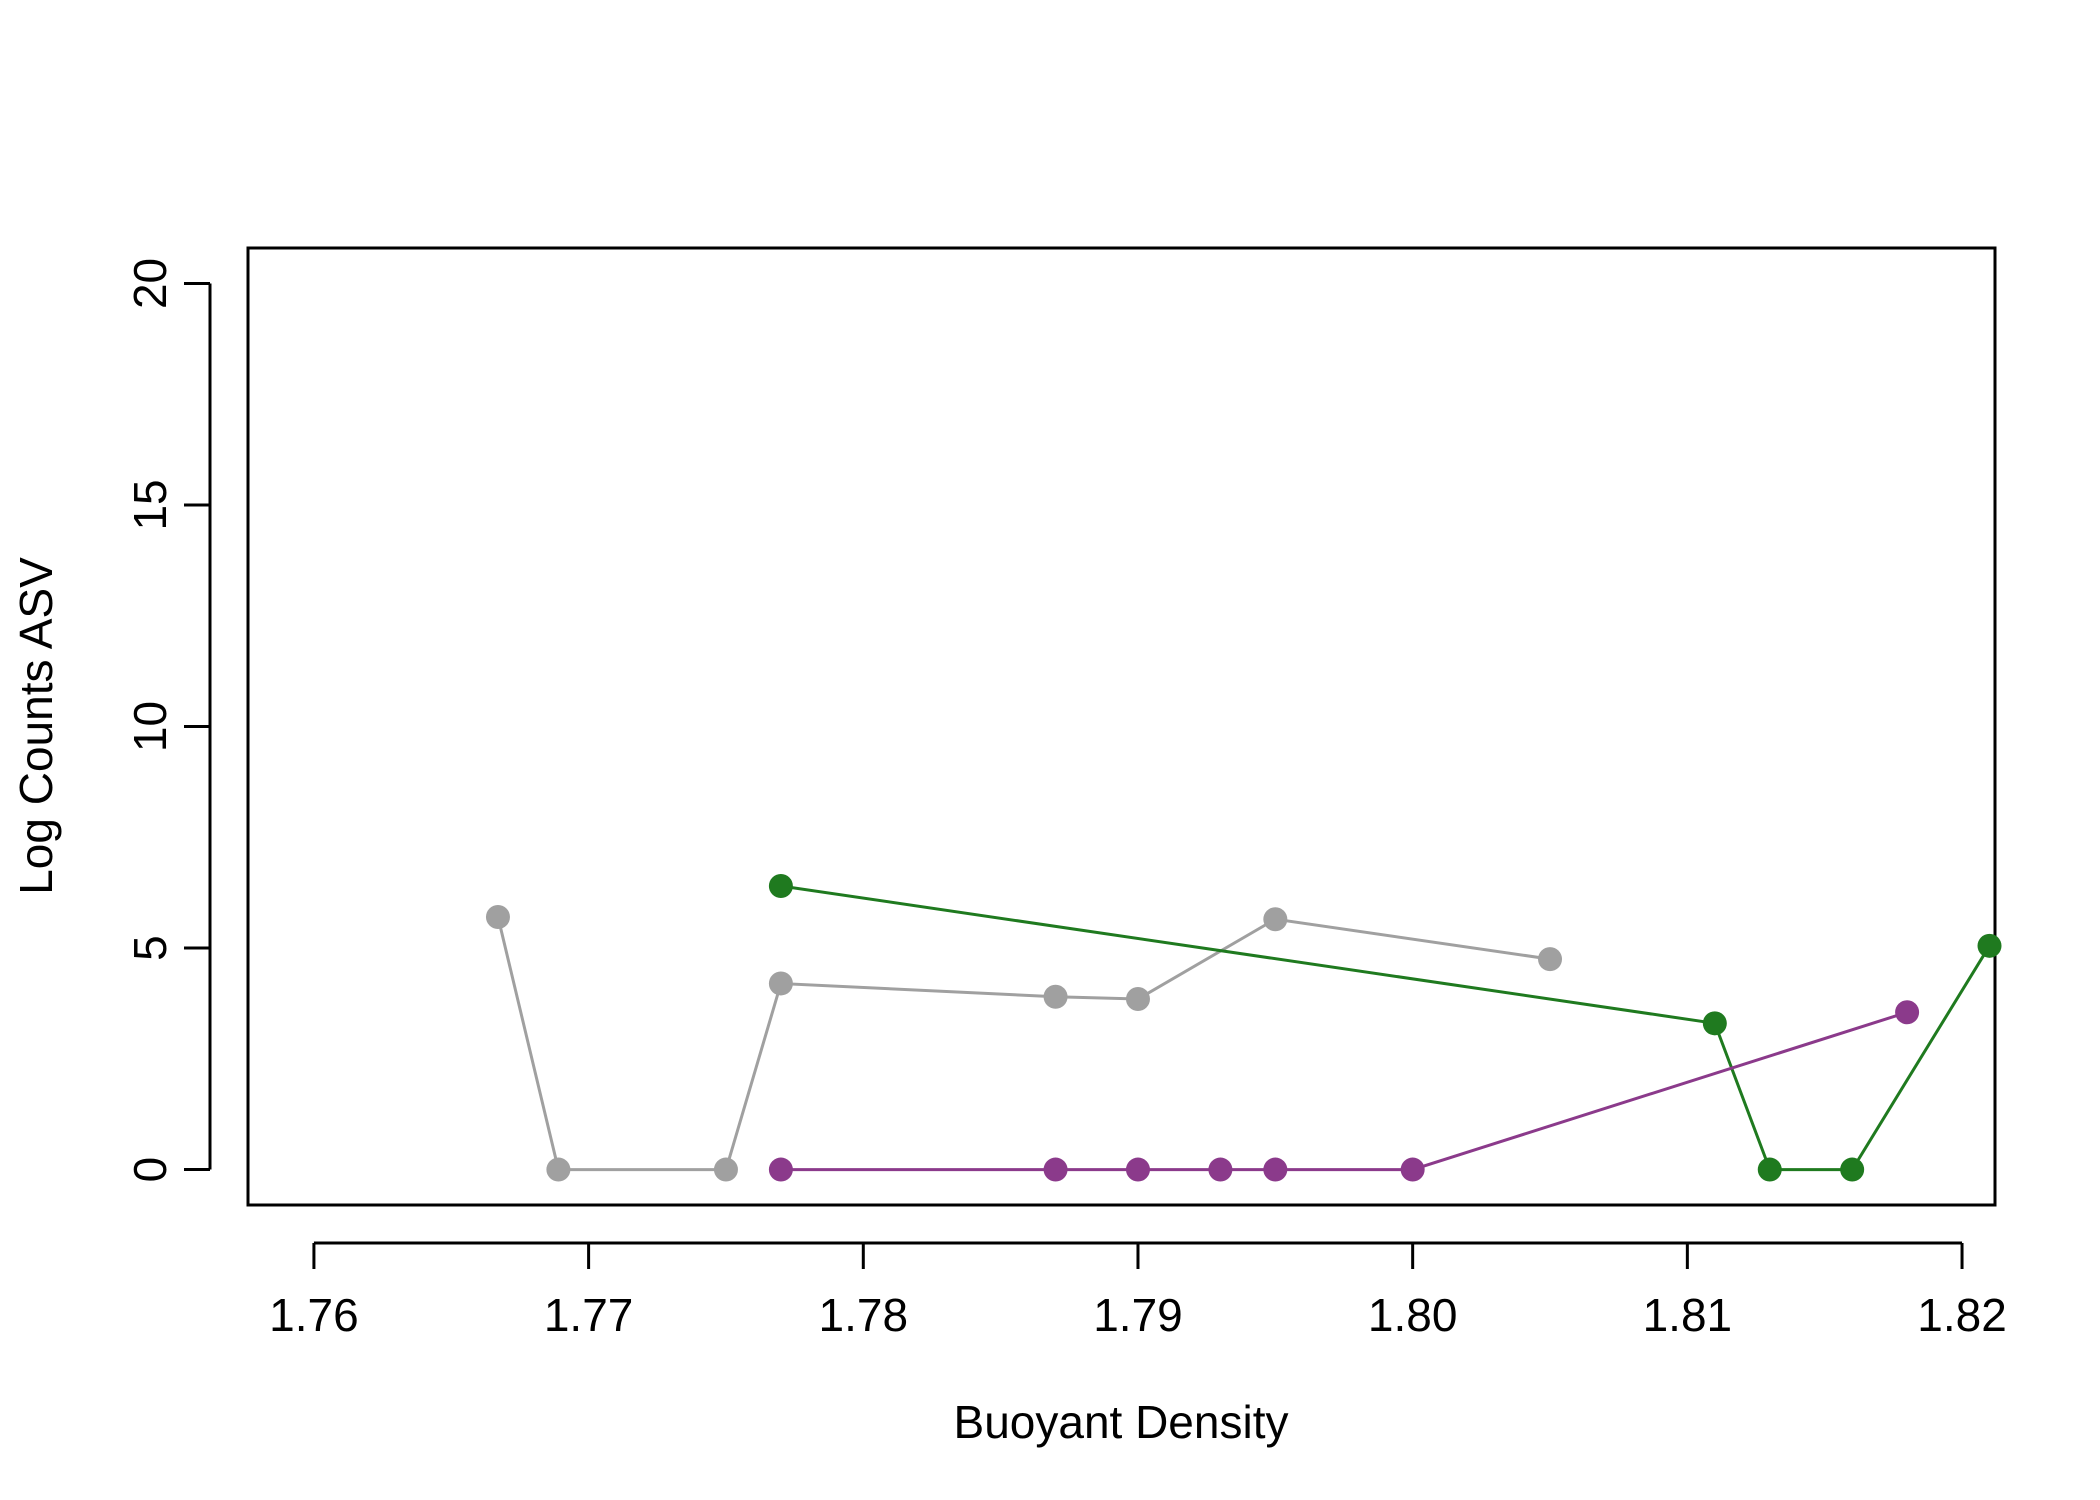  I want to click on x-tick-label: 1.78, so click(864, 1315).